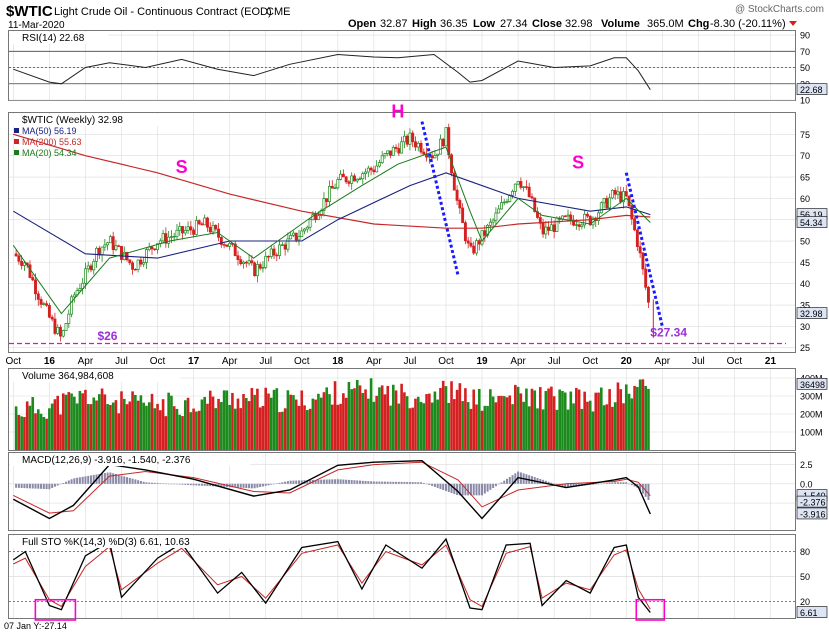 The height and width of the screenshot is (633, 829). What do you see at coordinates (332, 71) in the screenshot?
I see `rsi-line` at bounding box center [332, 71].